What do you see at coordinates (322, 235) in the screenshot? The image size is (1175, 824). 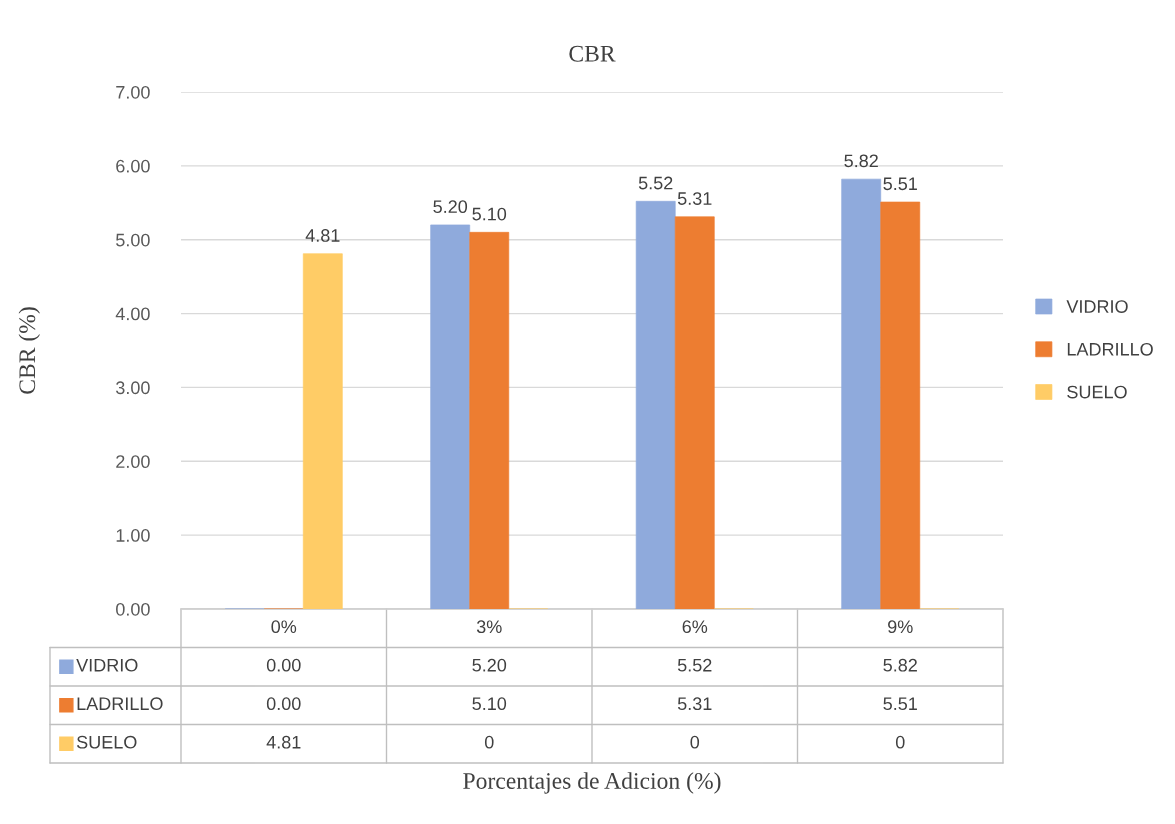 I see `text: 4.81` at bounding box center [322, 235].